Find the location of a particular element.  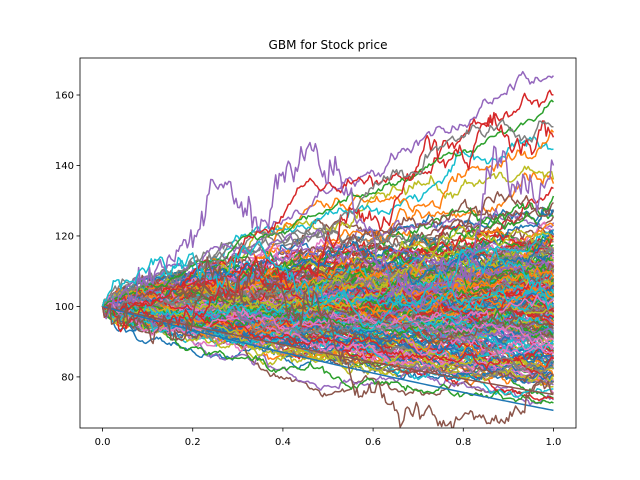

x-tick-label: 0.0 is located at coordinates (103, 442).